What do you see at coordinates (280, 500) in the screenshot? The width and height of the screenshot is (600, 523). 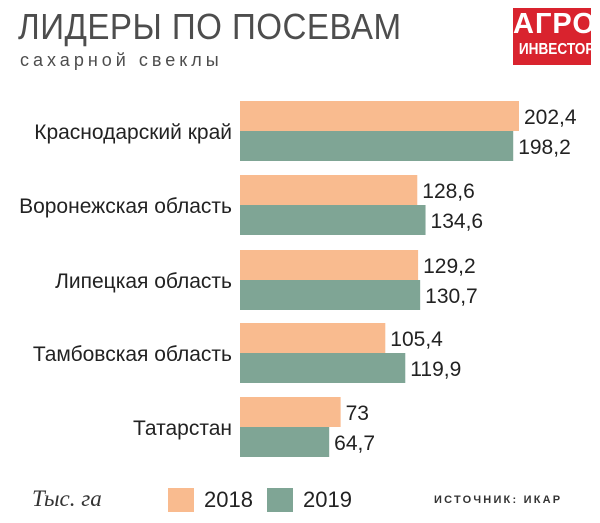 I see `legend-swatch-2019` at bounding box center [280, 500].